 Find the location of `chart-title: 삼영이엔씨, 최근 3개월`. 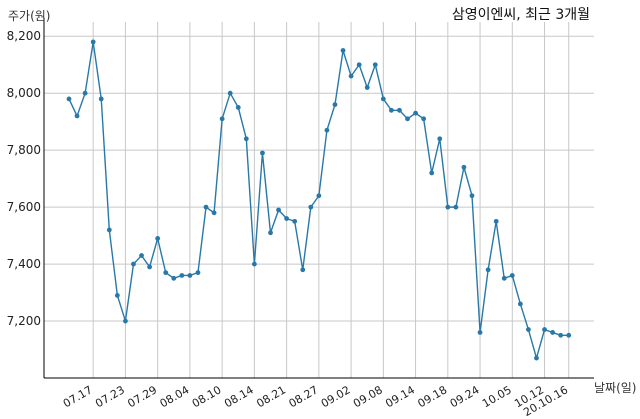

chart-title: 삼영이엔씨, 최근 3개월 is located at coordinates (521, 15).